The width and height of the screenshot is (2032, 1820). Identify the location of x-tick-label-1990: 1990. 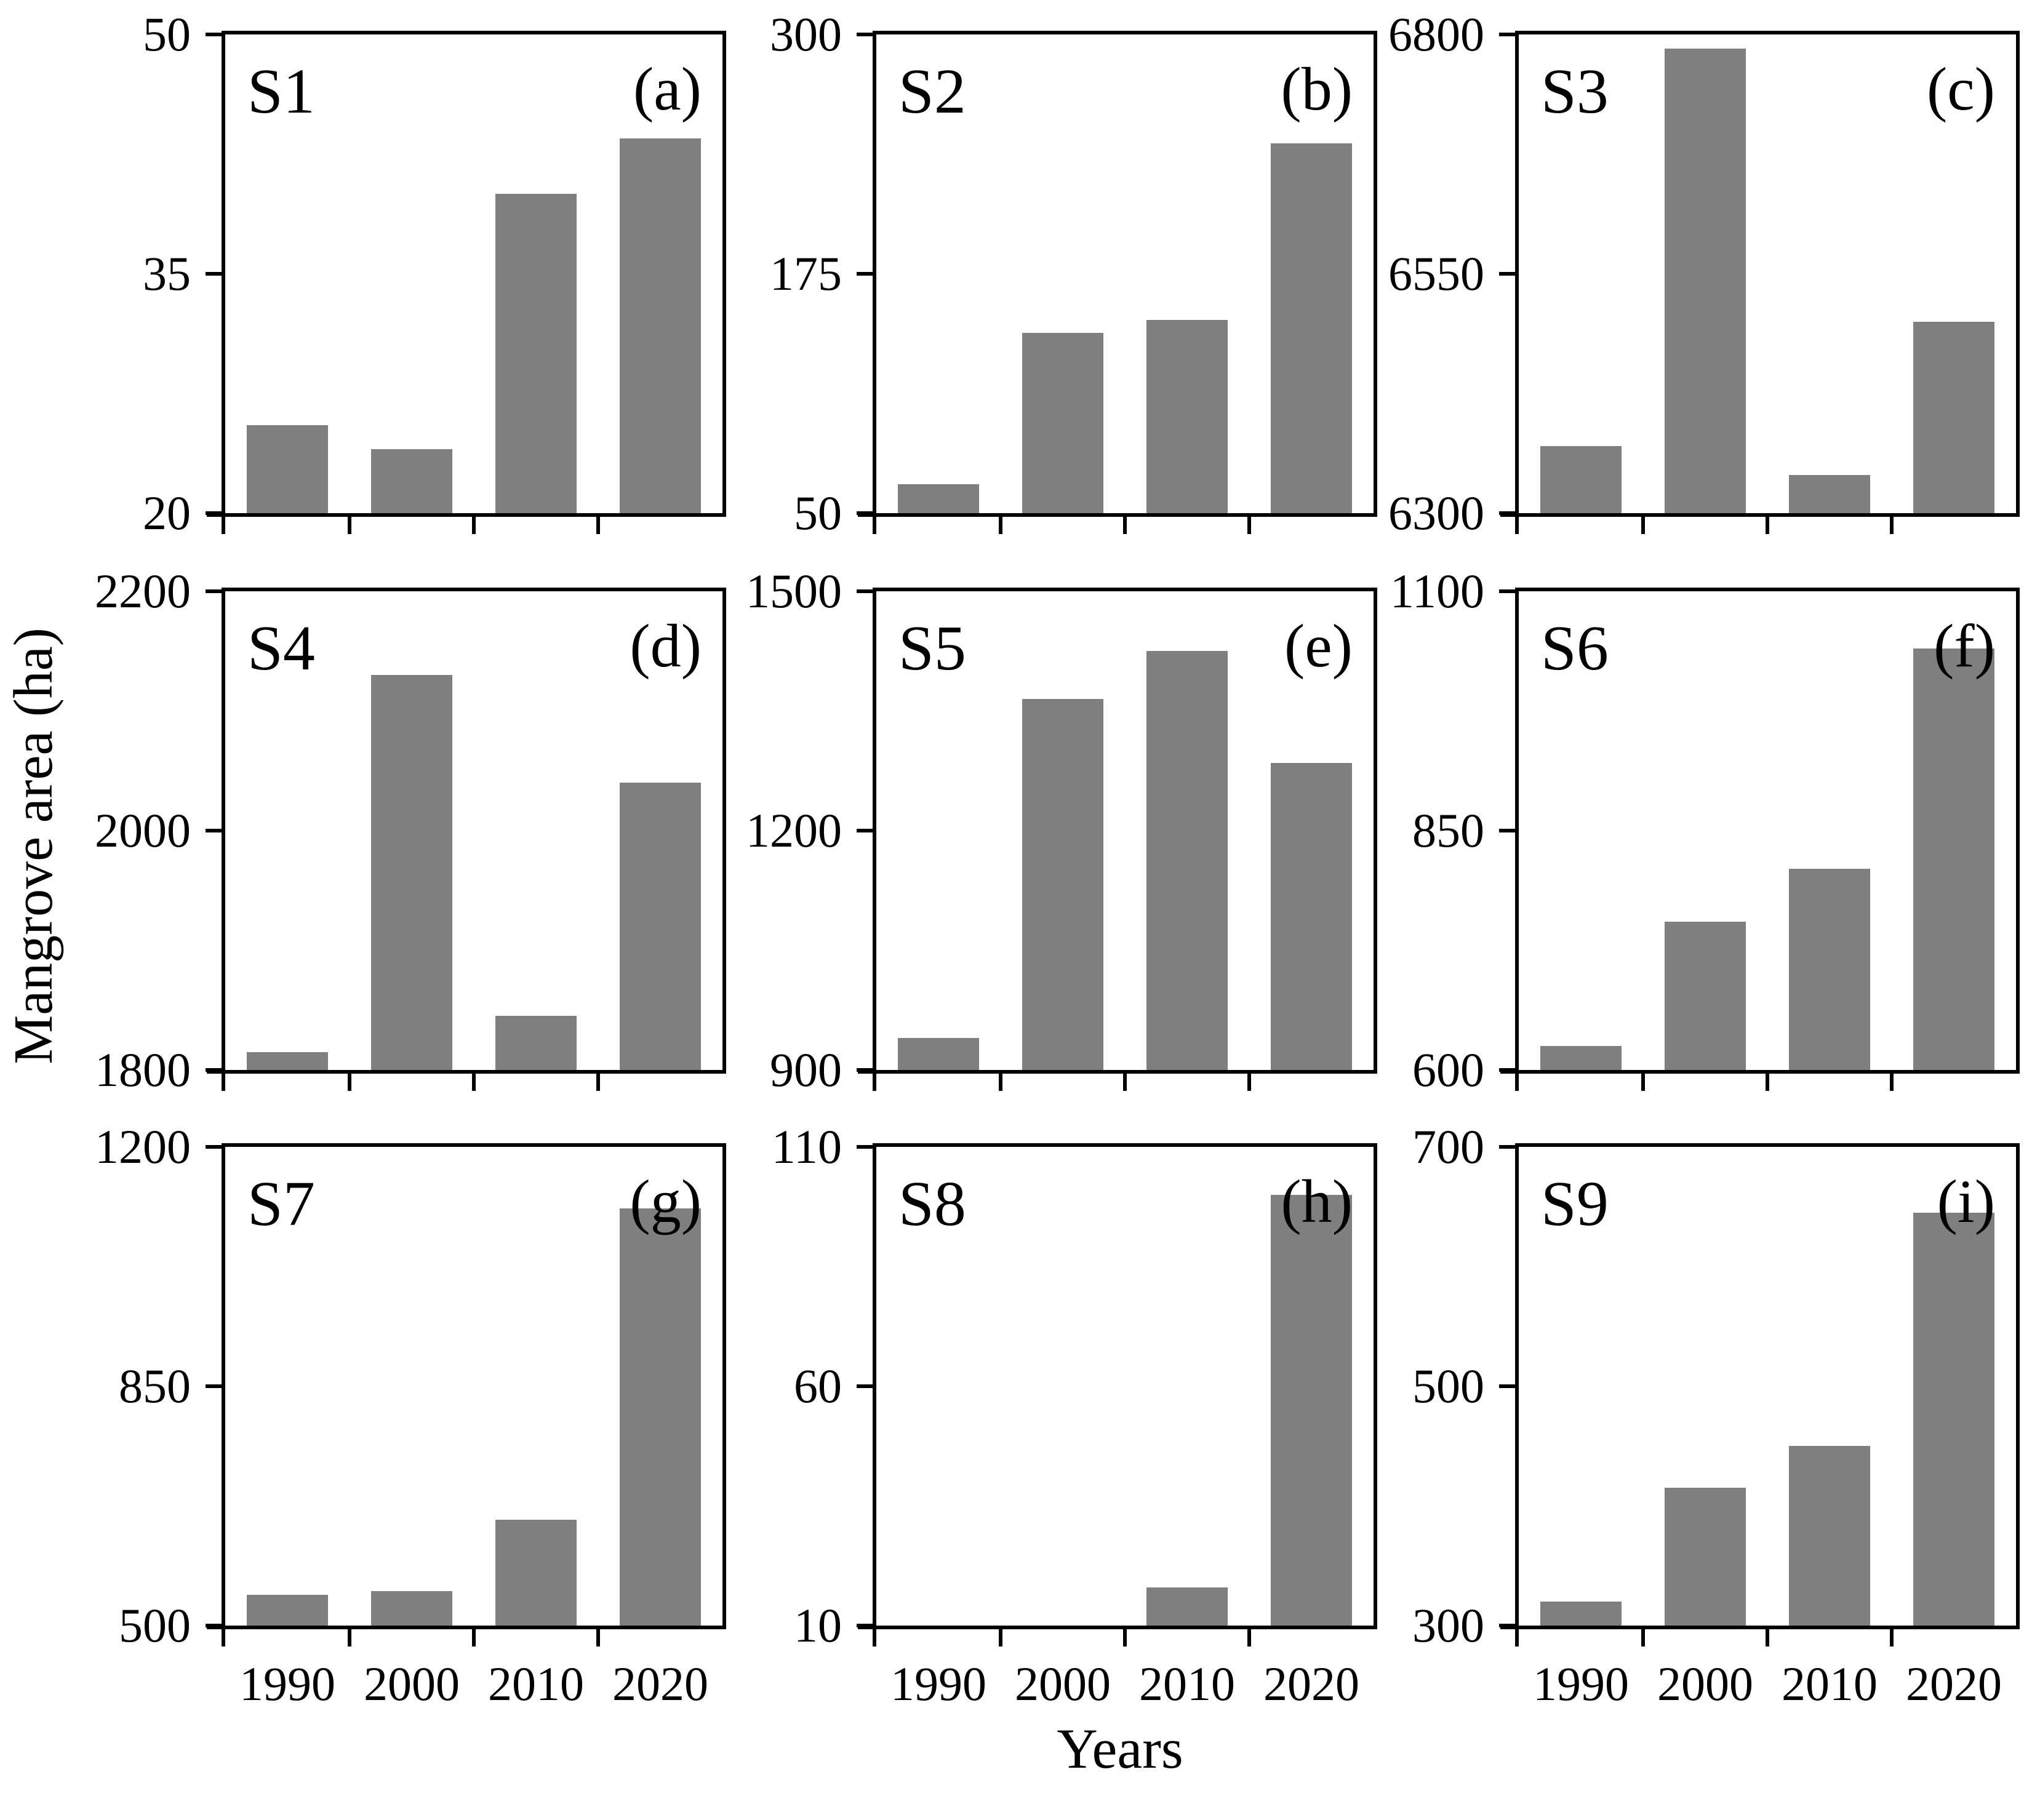
(938, 1683).